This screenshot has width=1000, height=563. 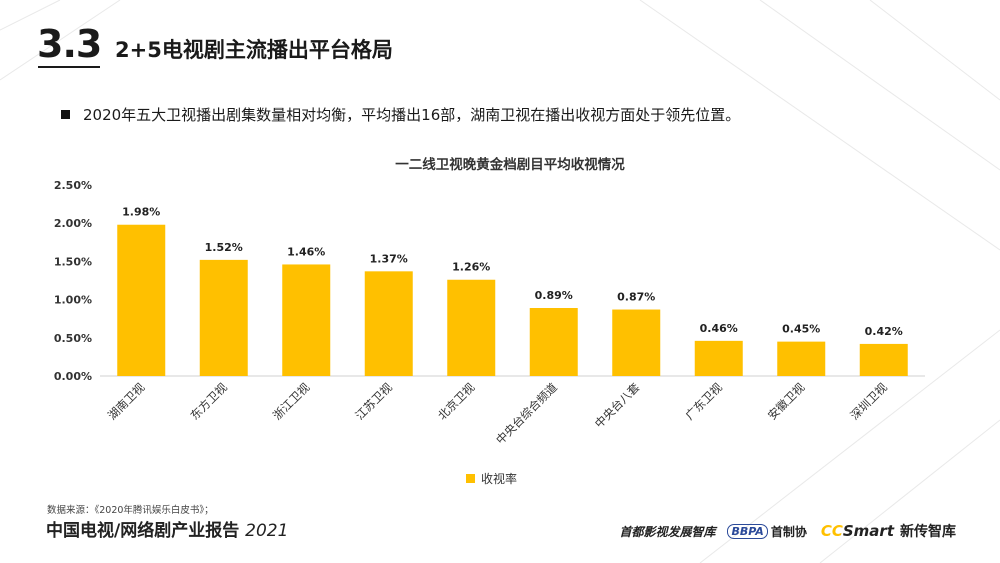 What do you see at coordinates (73, 261) in the screenshot?
I see `y-tick-label: 1.50%` at bounding box center [73, 261].